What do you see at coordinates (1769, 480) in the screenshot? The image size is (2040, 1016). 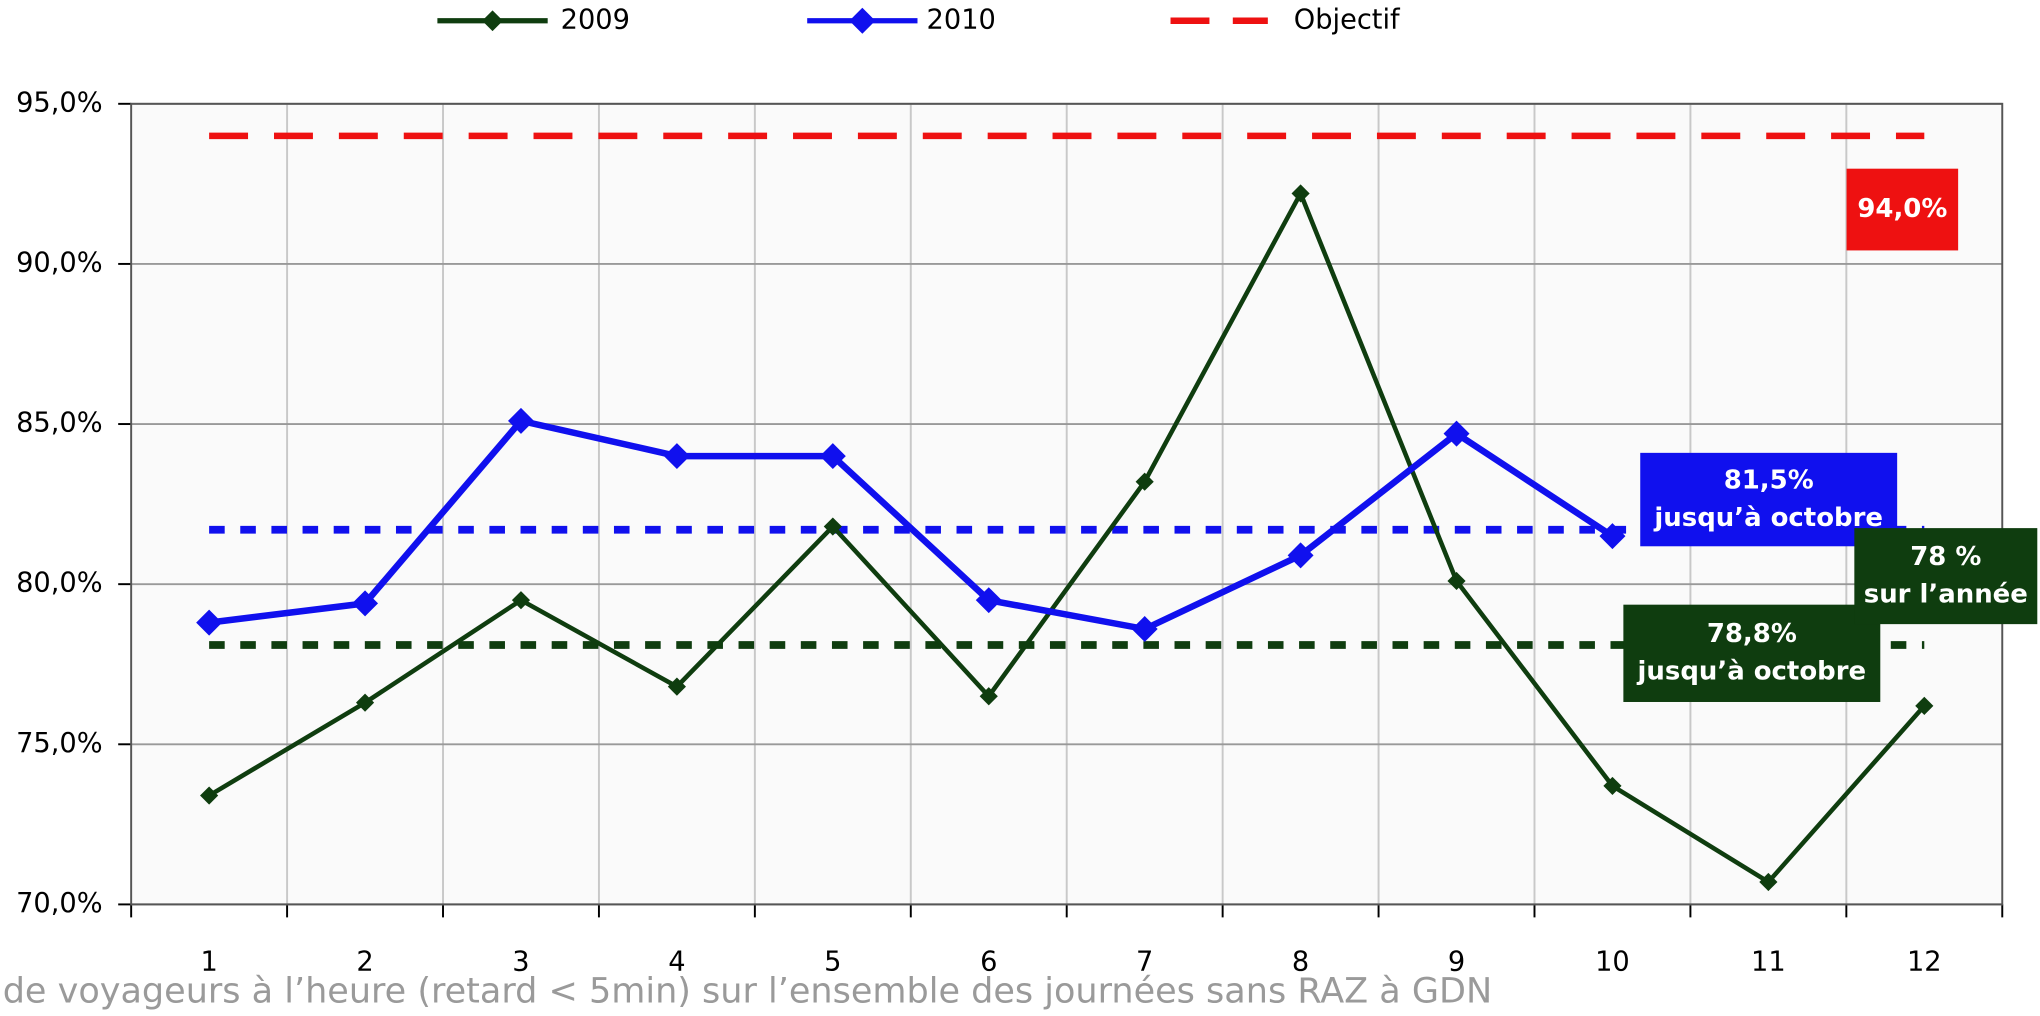 I see `annotation-text: 81,5%` at bounding box center [1769, 480].